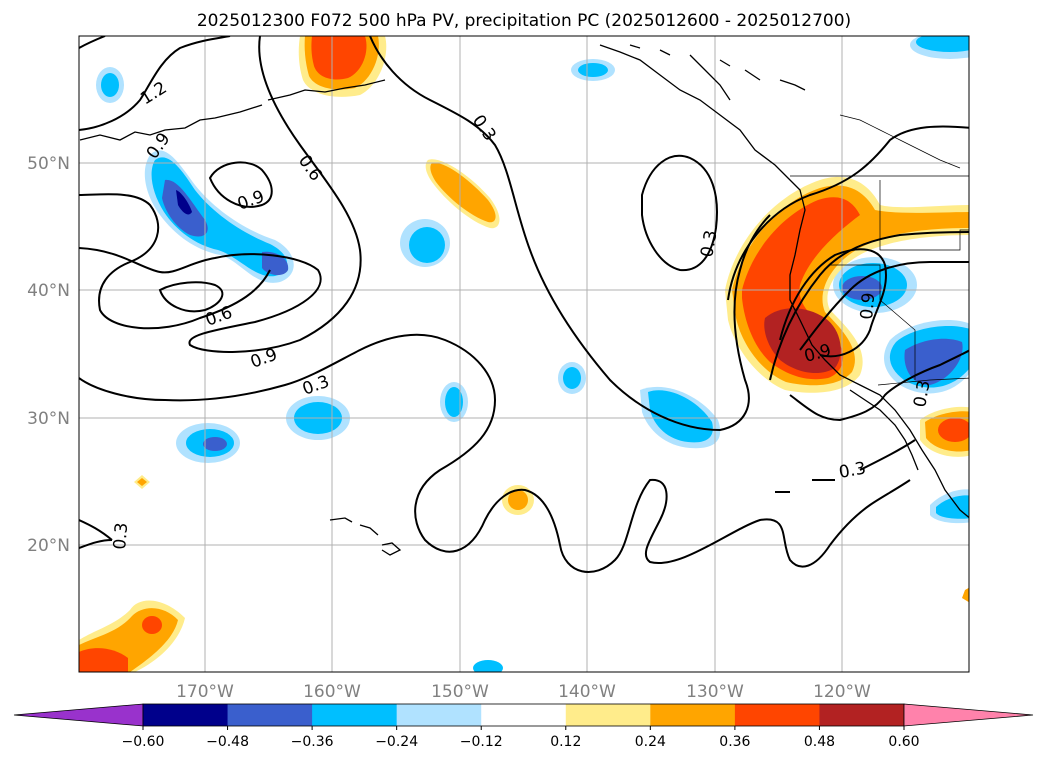 The width and height of the screenshot is (1047, 765). Describe the element at coordinates (48, 419) in the screenshot. I see `lat-label: 30°N` at that location.